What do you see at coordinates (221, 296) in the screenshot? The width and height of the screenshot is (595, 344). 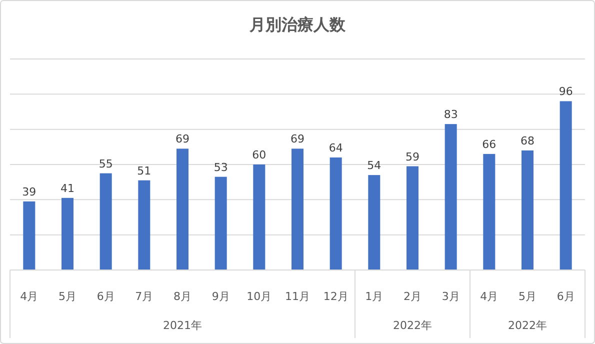 I see `x-tick-label: 9月` at bounding box center [221, 296].